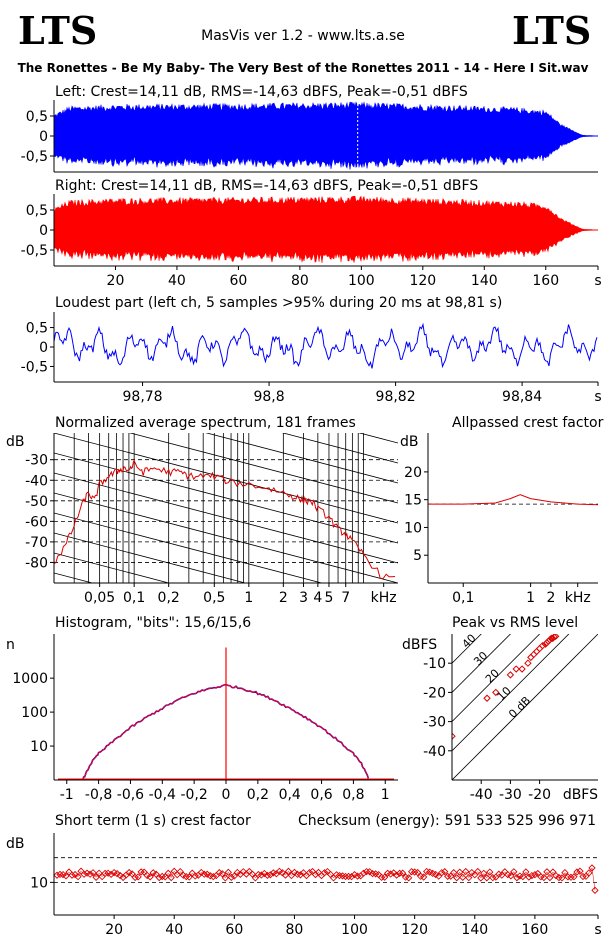 This screenshot has height=946, width=606. What do you see at coordinates (39, 747) in the screenshot?
I see `histogram-ytick-label: 10` at bounding box center [39, 747].